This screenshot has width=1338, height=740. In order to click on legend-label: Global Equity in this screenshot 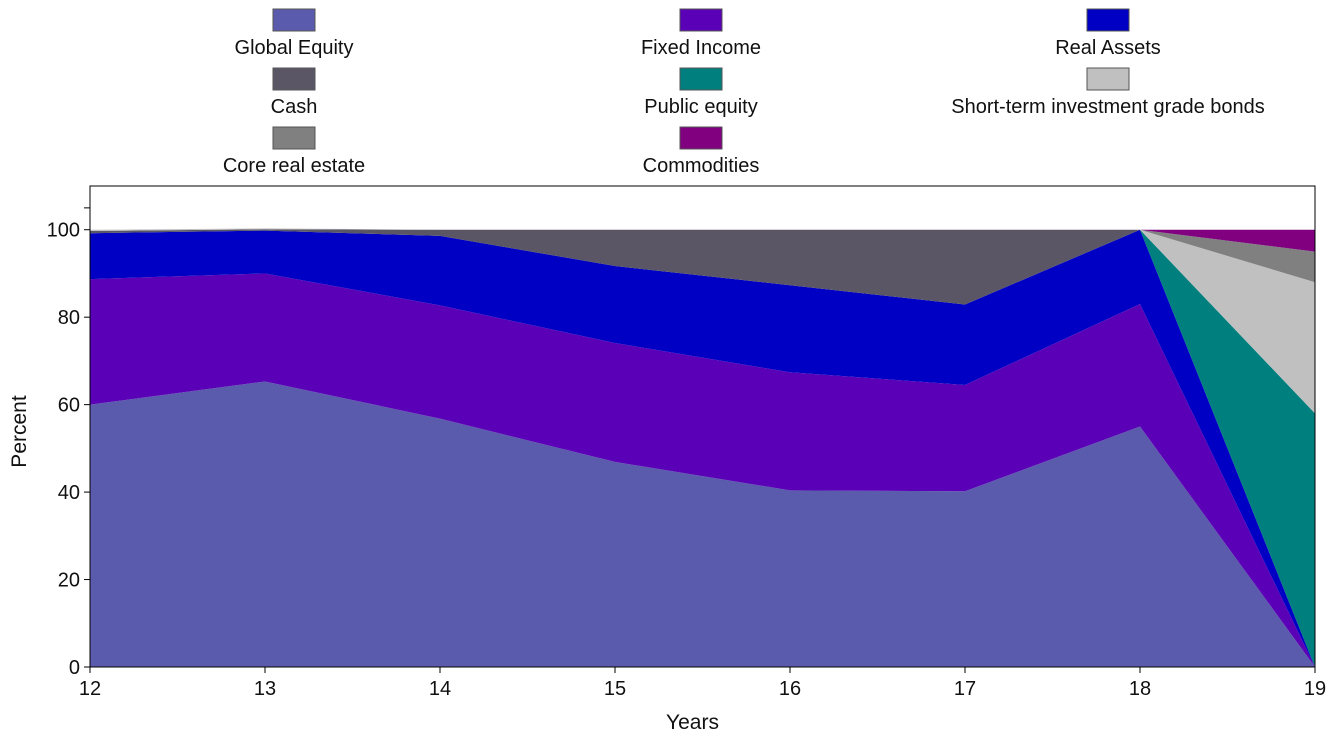, I will do `click(294, 48)`.